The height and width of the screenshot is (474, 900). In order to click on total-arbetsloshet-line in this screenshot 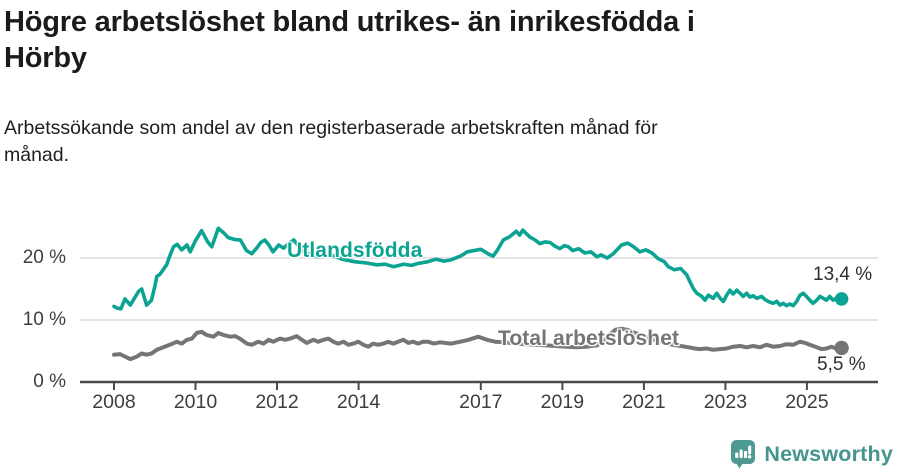, I will do `click(478, 344)`.